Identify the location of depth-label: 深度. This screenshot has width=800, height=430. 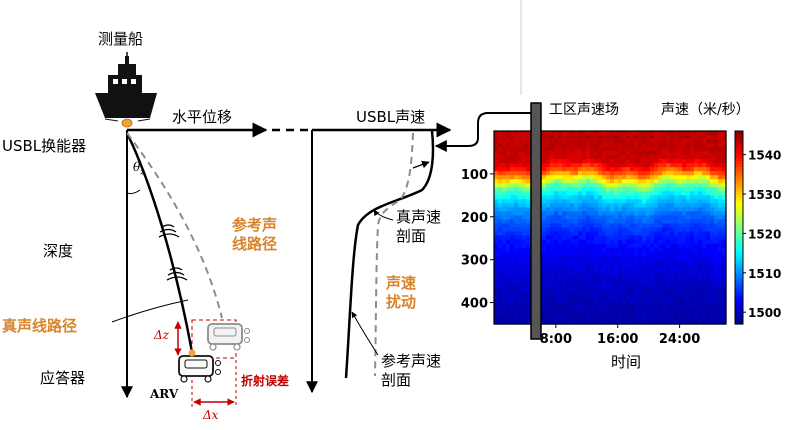
(58, 251).